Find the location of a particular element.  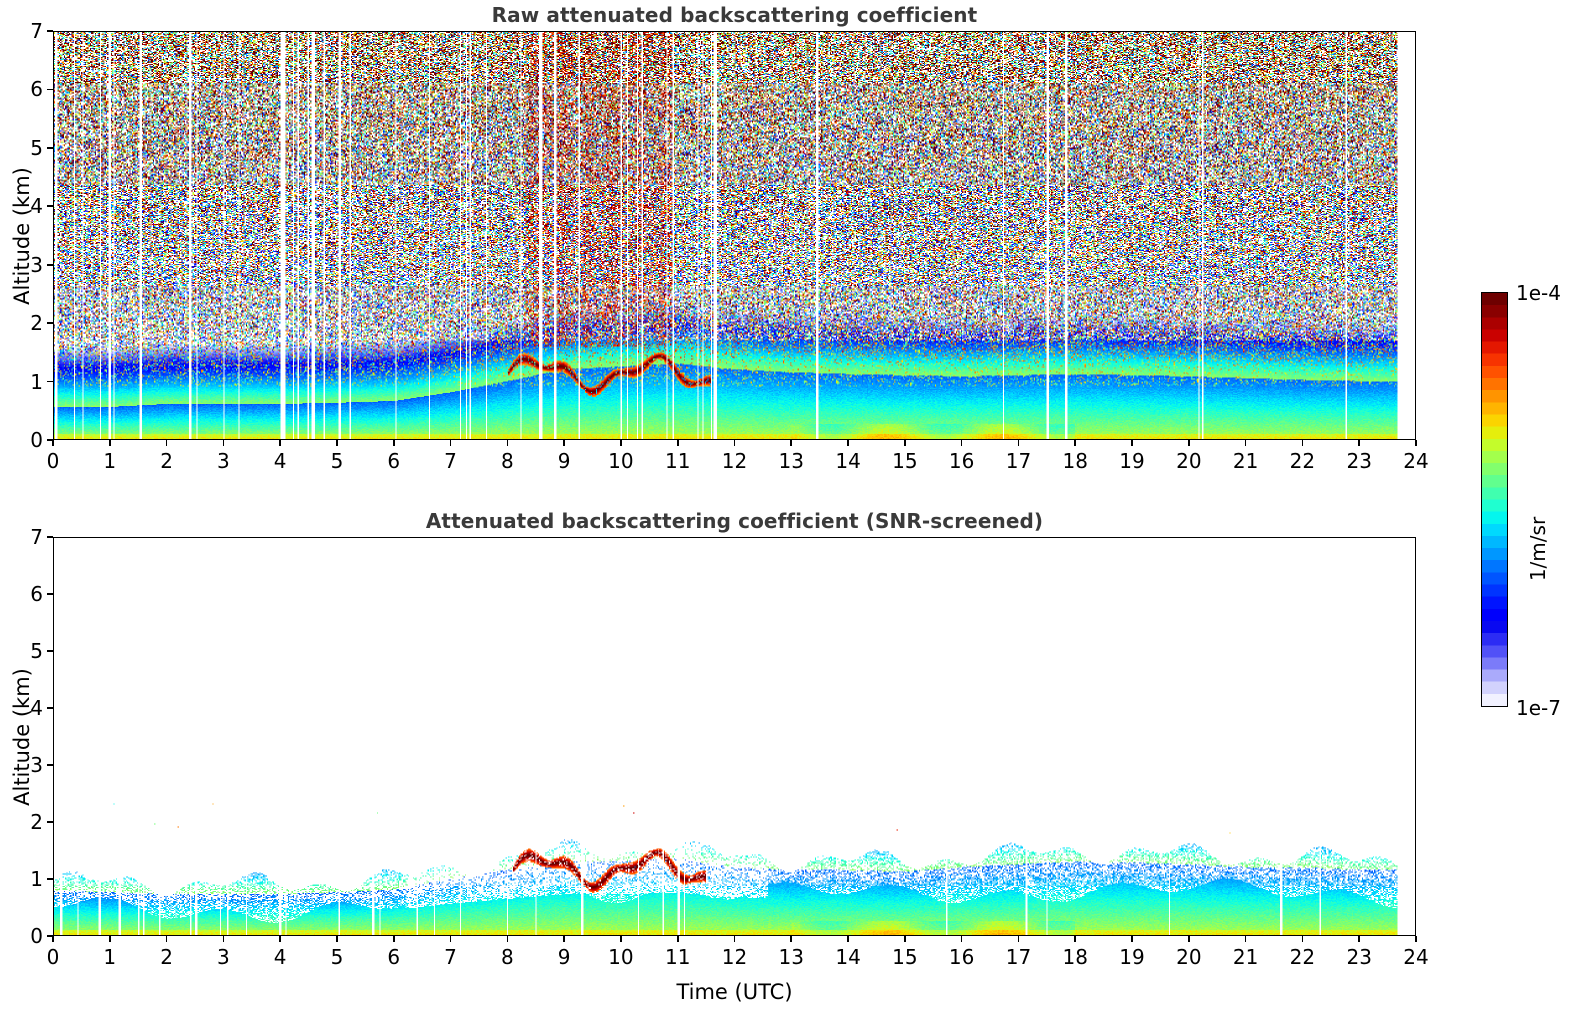

colorbar is located at coordinates (1494, 499).